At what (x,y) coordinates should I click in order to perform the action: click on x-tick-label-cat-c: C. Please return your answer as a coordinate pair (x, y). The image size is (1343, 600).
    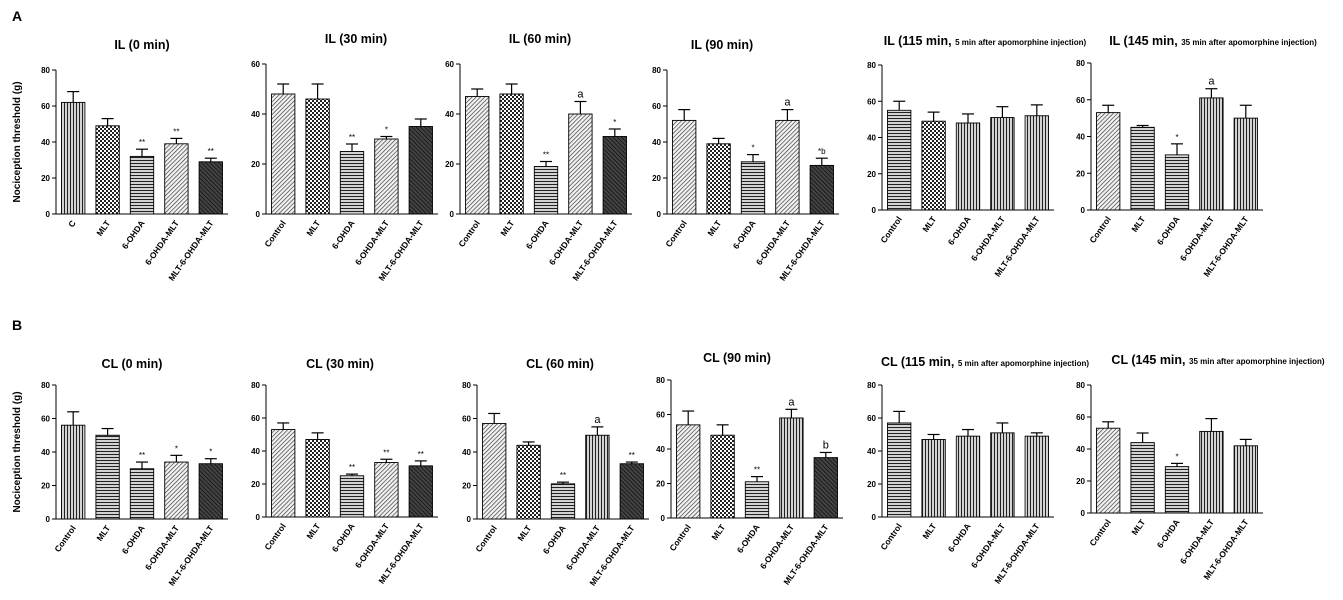
    Looking at the image, I should click on (72, 223).